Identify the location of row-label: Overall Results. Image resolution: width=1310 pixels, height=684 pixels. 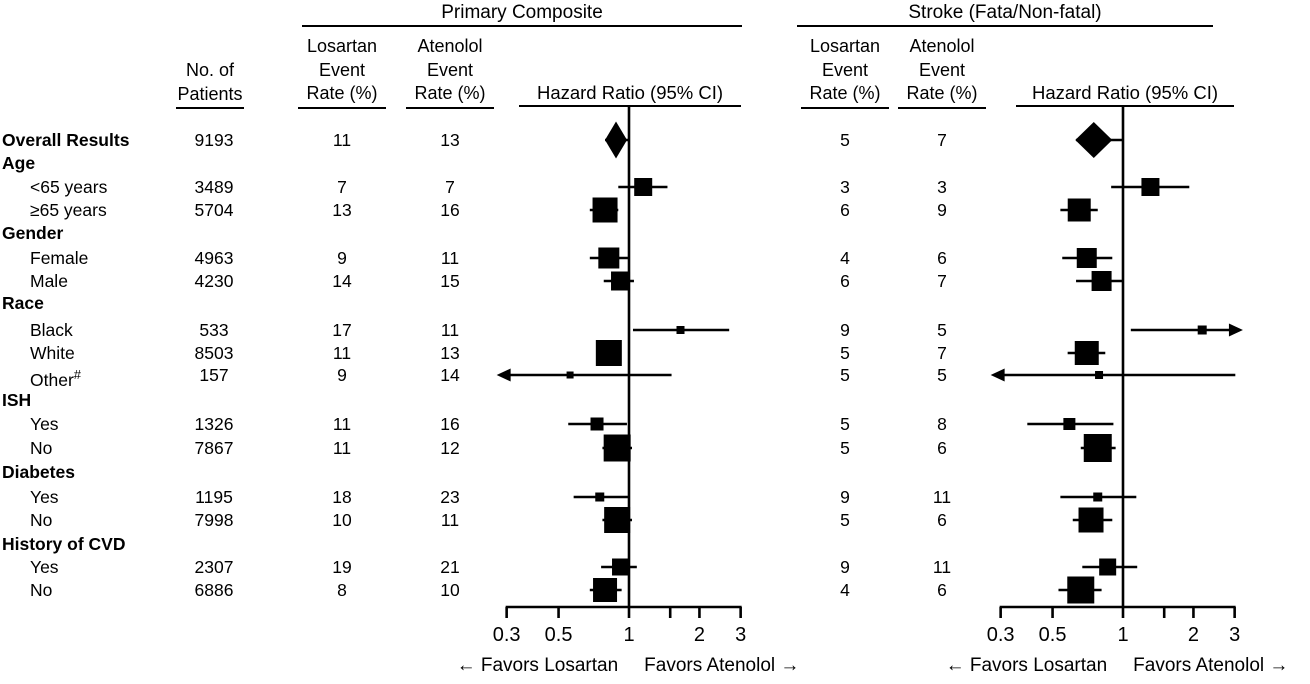
(66, 140).